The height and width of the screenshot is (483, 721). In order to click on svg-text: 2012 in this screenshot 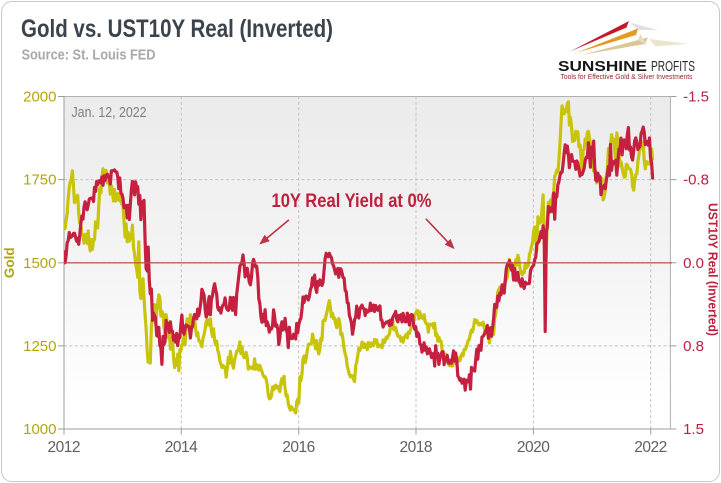, I will do `click(64, 447)`.